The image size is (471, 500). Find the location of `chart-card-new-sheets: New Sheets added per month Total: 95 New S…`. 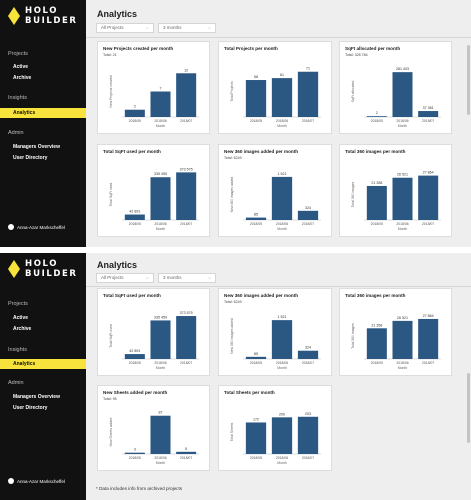

chart-card-new-sheets: New Sheets added per month Total: 95 New S… is located at coordinates (153, 428).